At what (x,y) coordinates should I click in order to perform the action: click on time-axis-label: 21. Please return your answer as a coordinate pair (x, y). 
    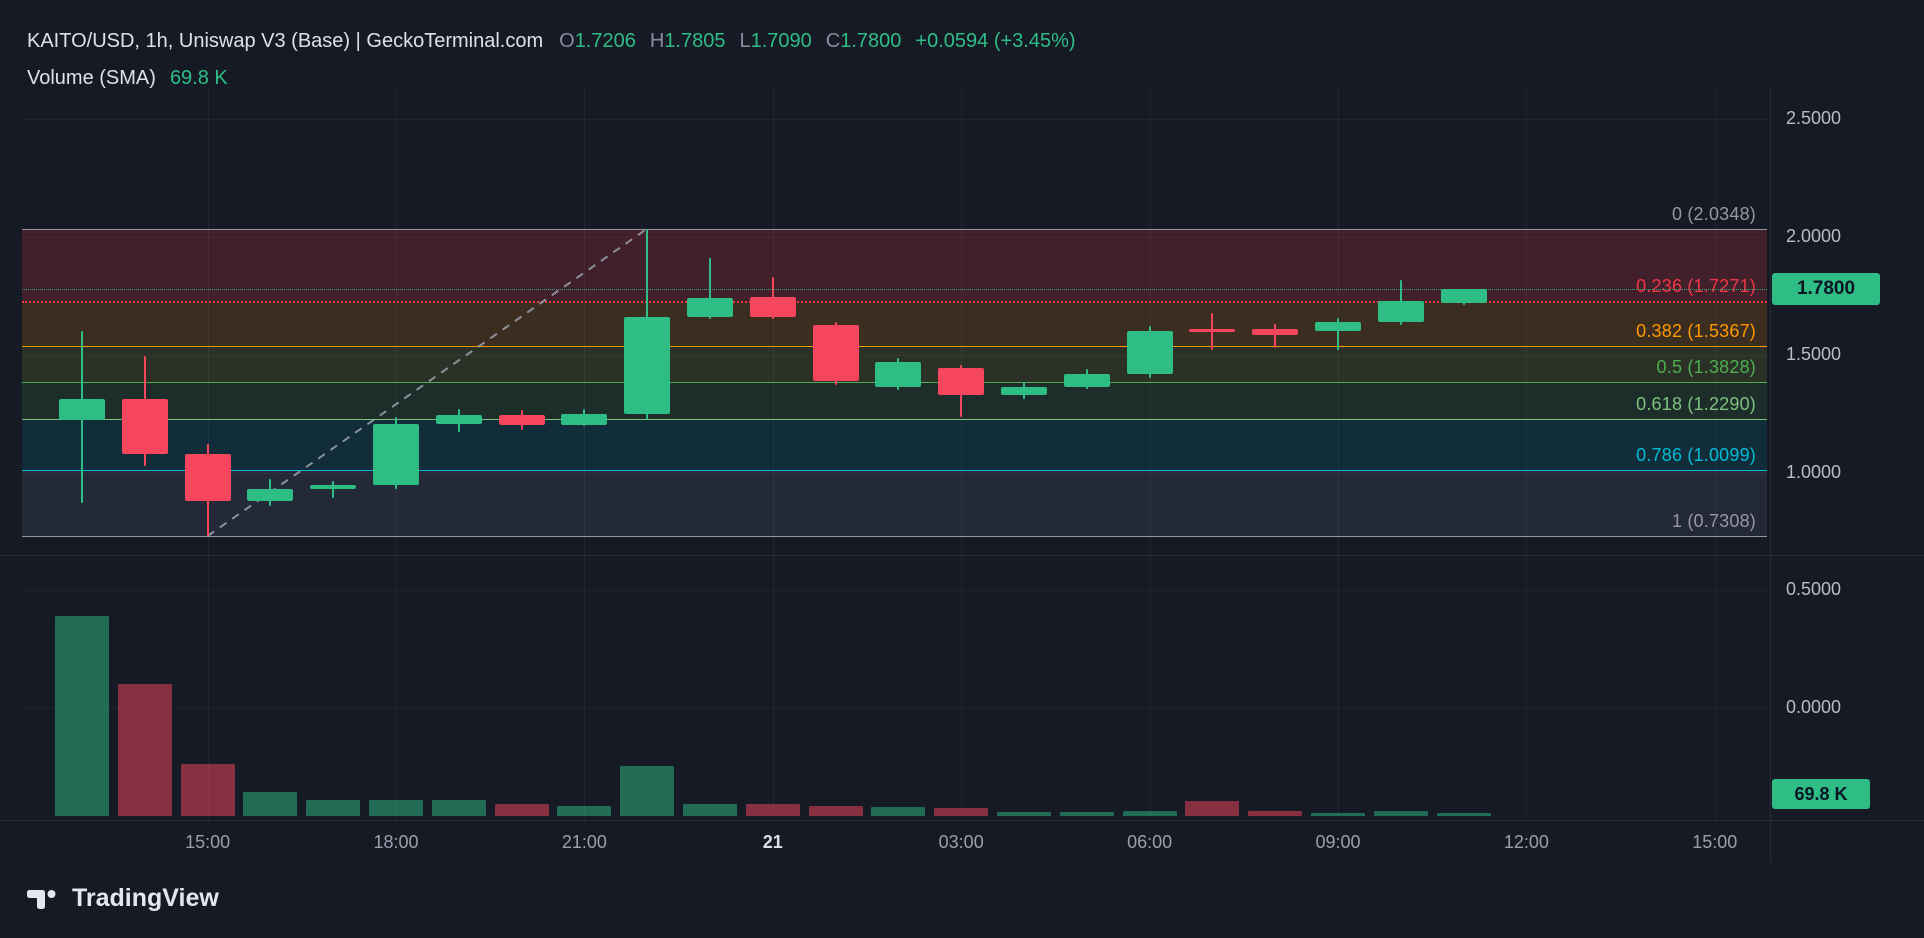
    Looking at the image, I should click on (772, 842).